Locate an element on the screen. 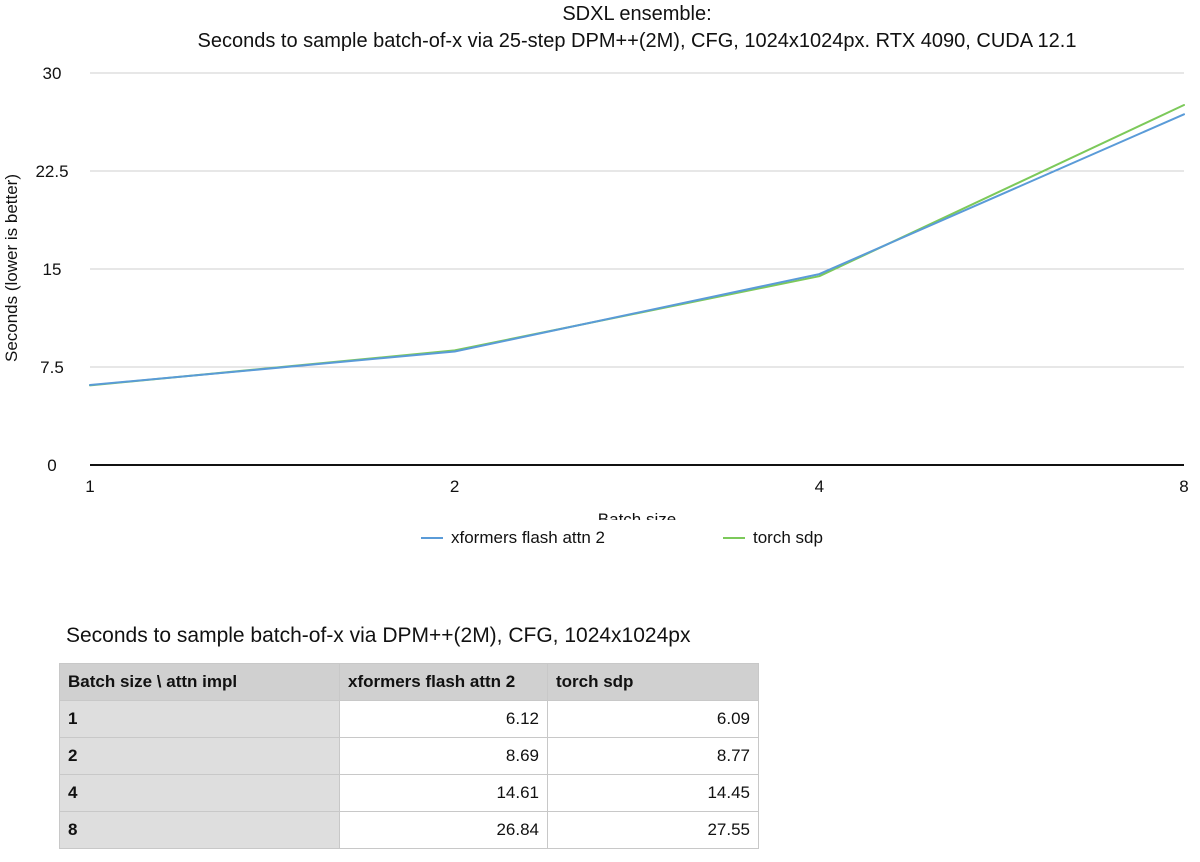  x-tick-label: 4 is located at coordinates (819, 486).